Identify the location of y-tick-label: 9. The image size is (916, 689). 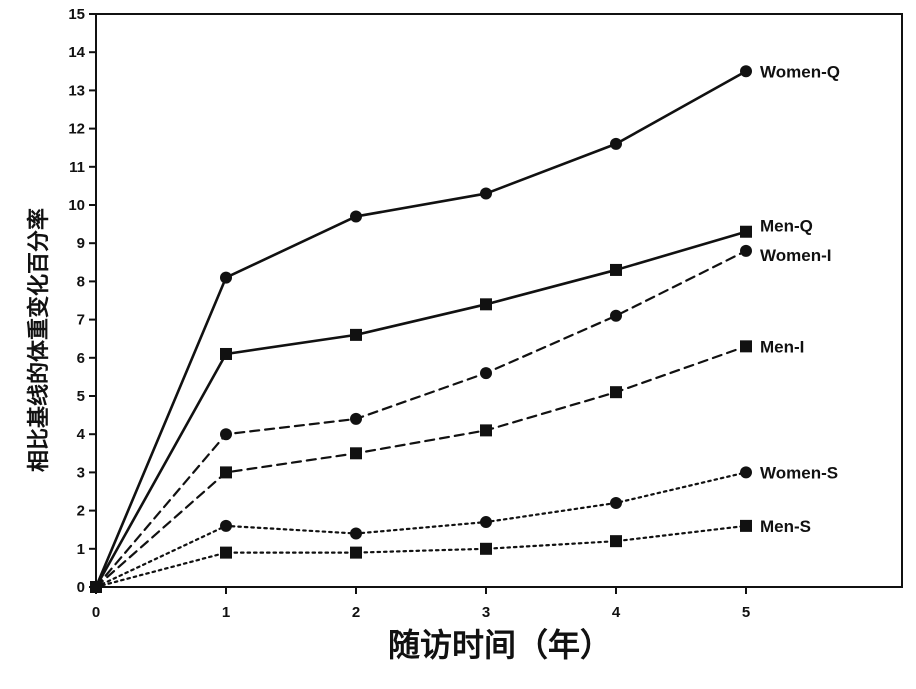
(81, 243).